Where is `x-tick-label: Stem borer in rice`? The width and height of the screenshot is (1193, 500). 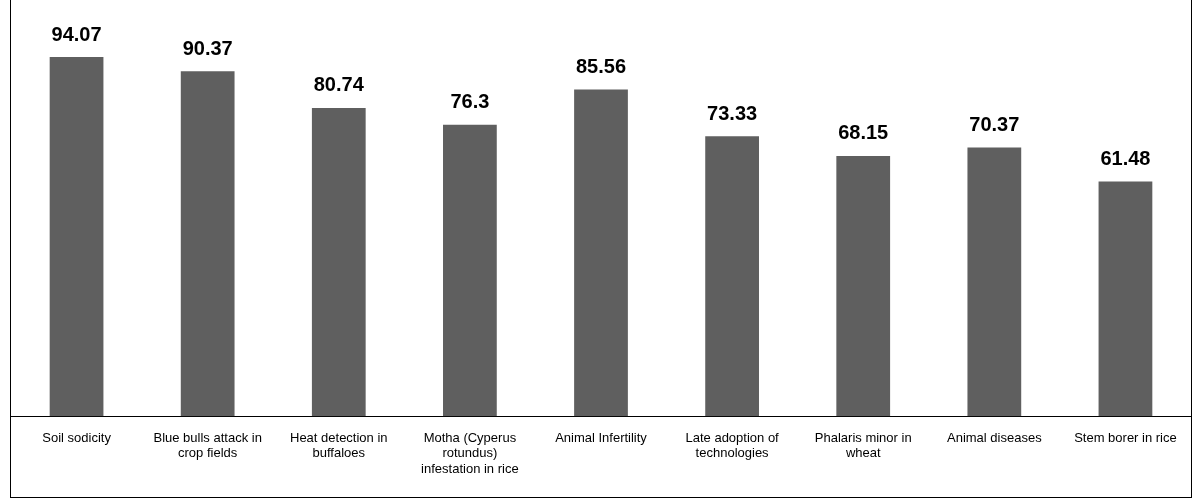 x-tick-label: Stem borer in rice is located at coordinates (1125, 437).